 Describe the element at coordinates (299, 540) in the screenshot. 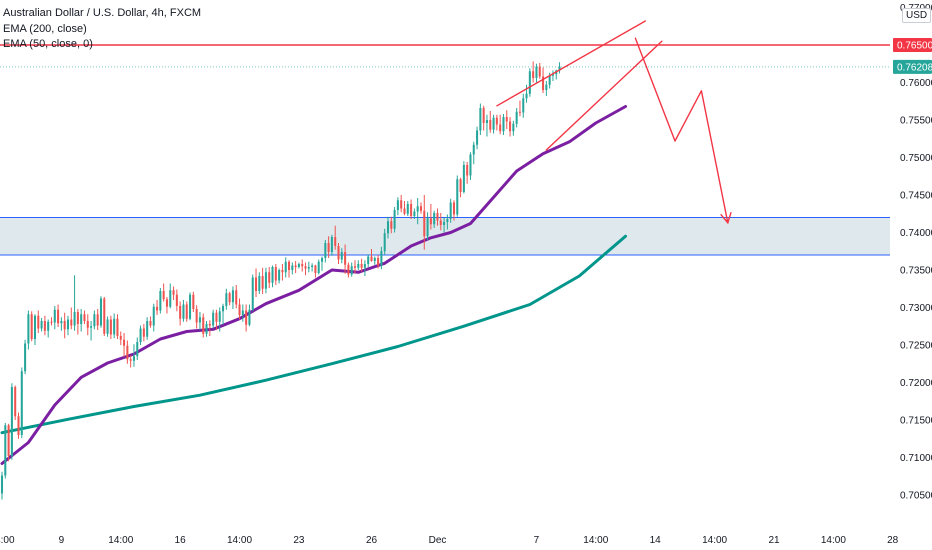

I see `time-tick-label: 23` at that location.